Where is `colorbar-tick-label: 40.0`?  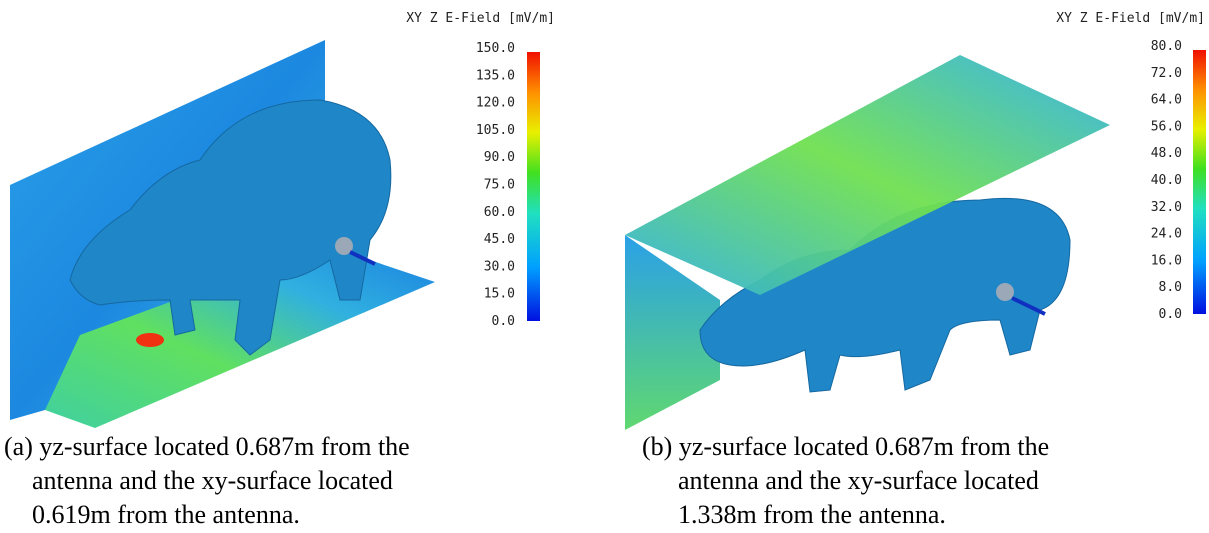 colorbar-tick-label: 40.0 is located at coordinates (1166, 180).